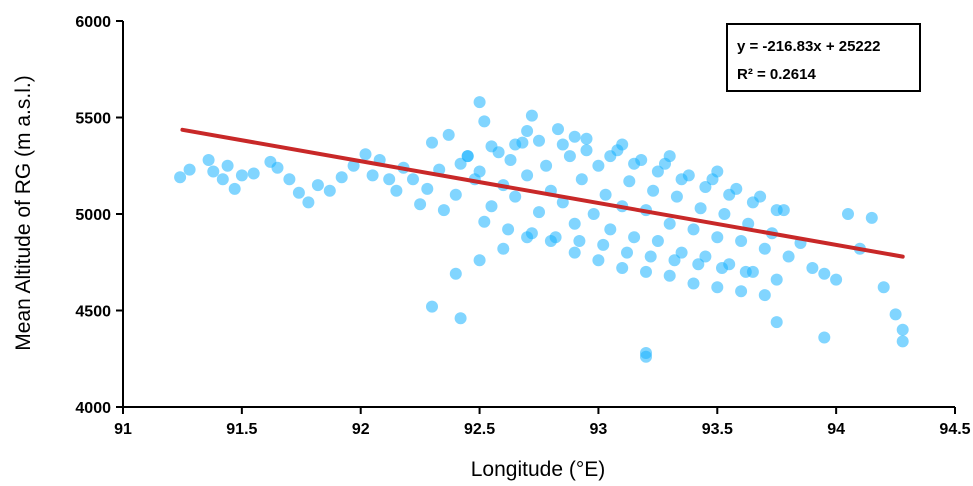 The width and height of the screenshot is (973, 486). What do you see at coordinates (776, 74) in the screenshot?
I see `r-squared-text: R² = 0.2614` at bounding box center [776, 74].